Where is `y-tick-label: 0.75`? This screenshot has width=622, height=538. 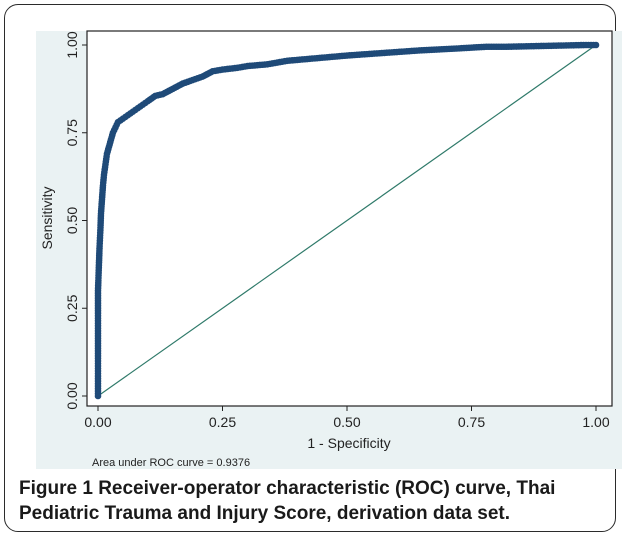
y-tick-label: 0.75 is located at coordinates (72, 132).